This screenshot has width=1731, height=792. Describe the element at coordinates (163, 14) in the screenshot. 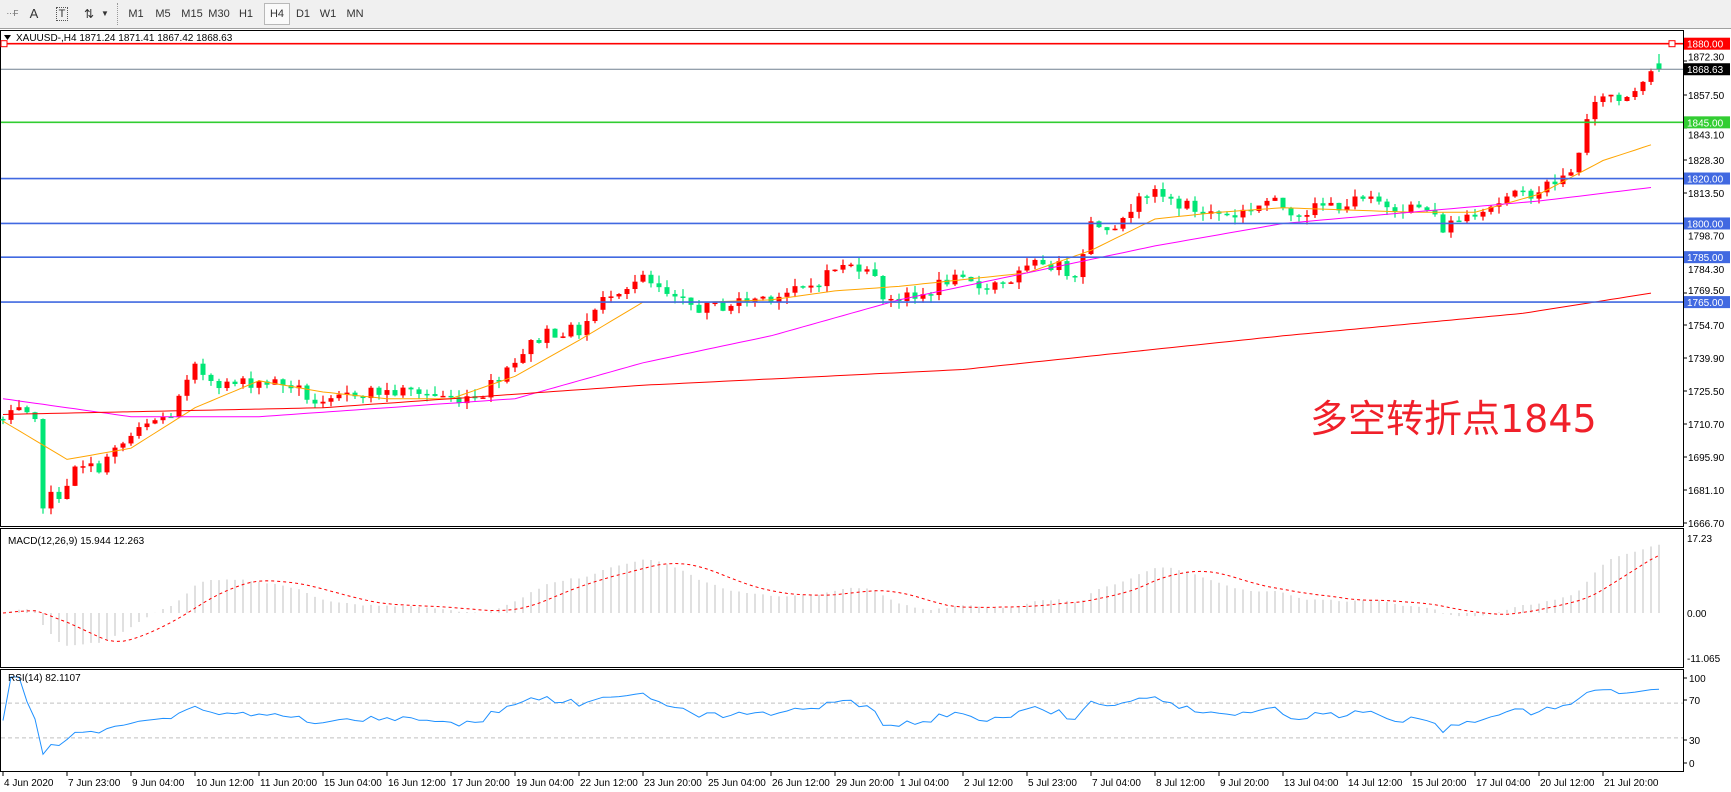

I see `timeframe-m5: M5` at that location.